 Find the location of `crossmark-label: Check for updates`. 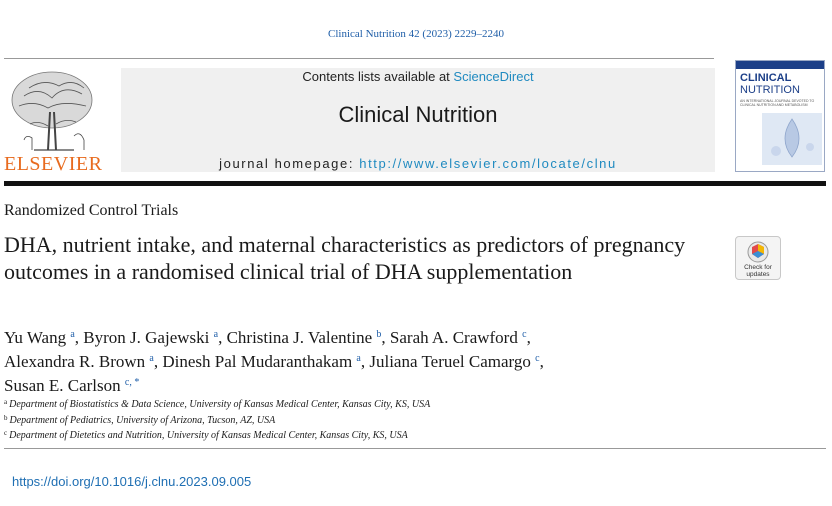

crossmark-label: Check for updates is located at coordinates (758, 271).